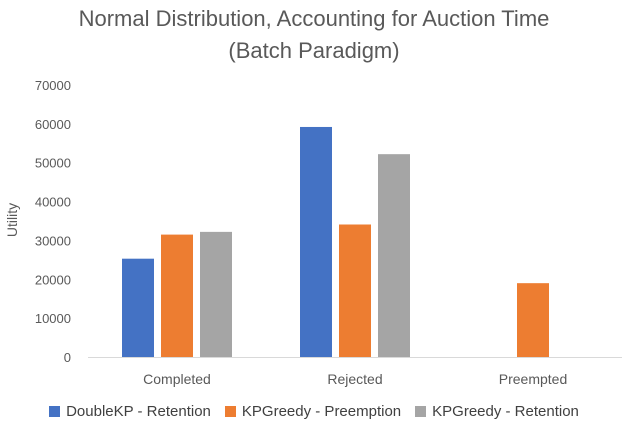  I want to click on legend-swatch-kpgreedy-preemption, so click(230, 411).